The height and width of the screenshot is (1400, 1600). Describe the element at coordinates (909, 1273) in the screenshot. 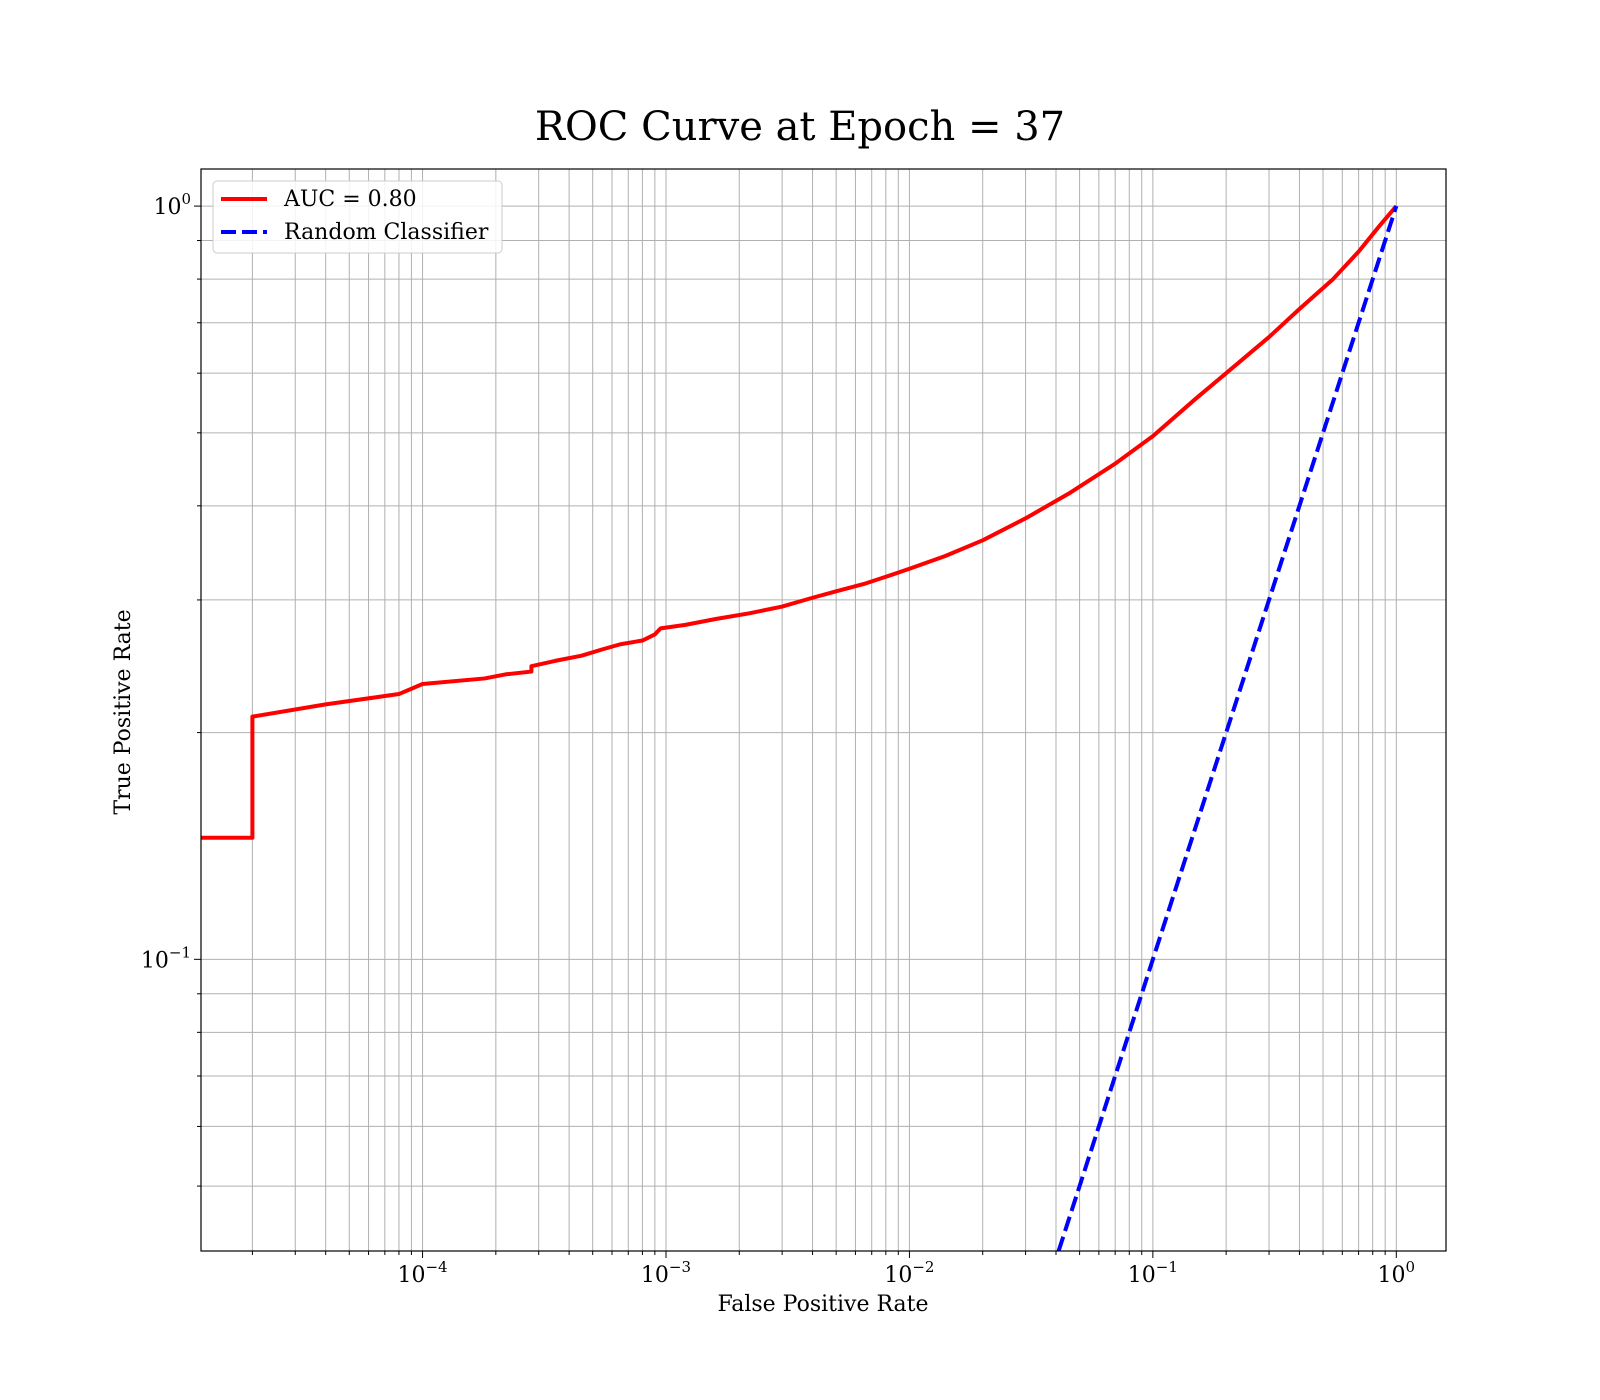

I see `x-tick-label: 10⁻²` at that location.